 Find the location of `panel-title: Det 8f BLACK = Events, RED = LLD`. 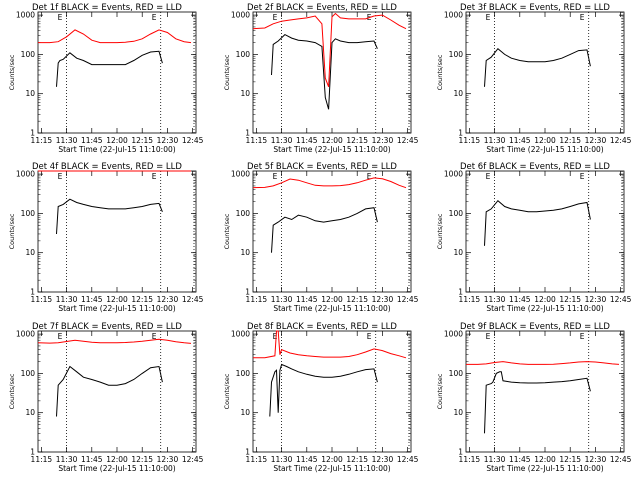

panel-title: Det 8f BLACK = Events, RED = LLD is located at coordinates (322, 327).